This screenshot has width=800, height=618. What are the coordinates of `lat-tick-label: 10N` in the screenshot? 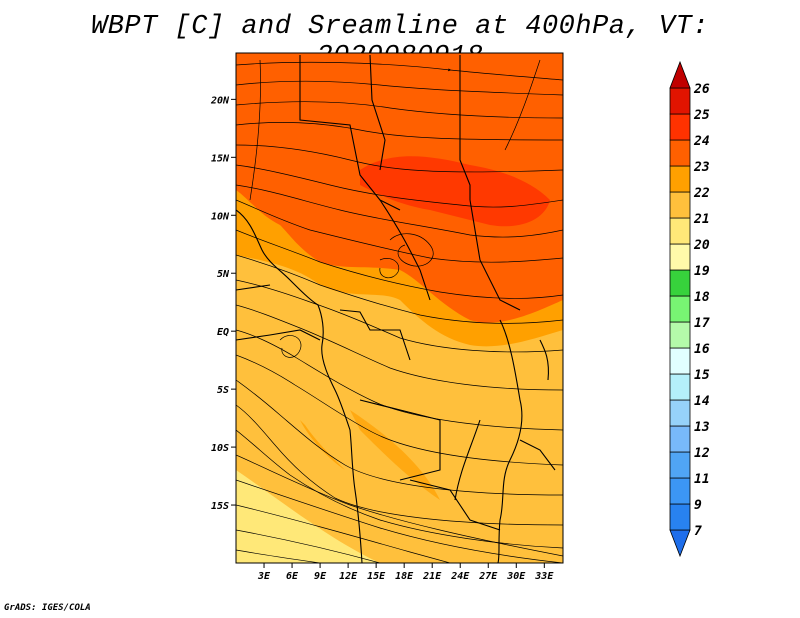 It's located at (220, 216).